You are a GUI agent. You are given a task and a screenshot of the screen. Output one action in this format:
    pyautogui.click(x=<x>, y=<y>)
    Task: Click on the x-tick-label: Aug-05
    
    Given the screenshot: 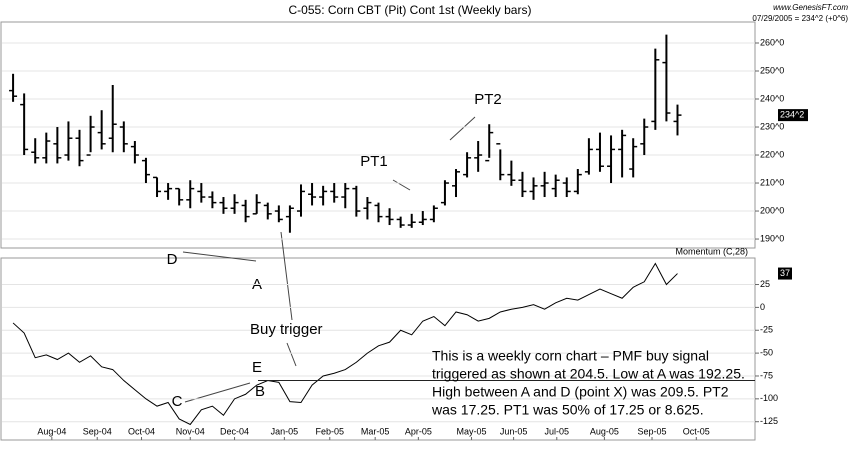 What is the action you would take?
    pyautogui.click(x=604, y=431)
    